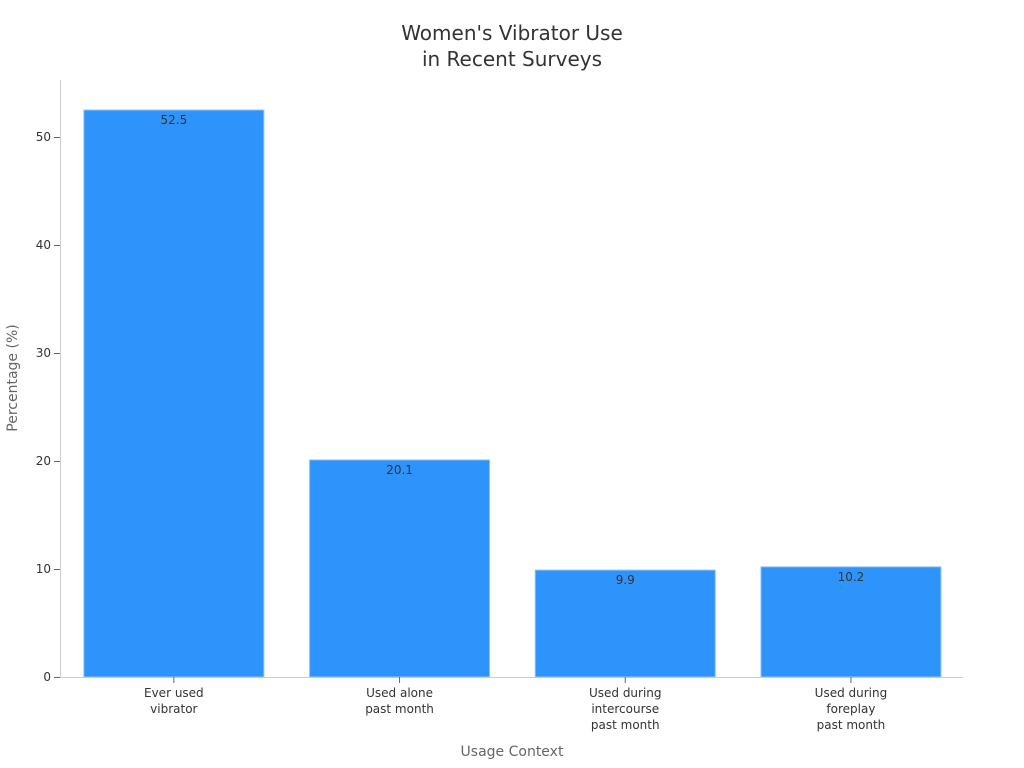 This screenshot has width=1024, height=768. Describe the element at coordinates (43, 461) in the screenshot. I see `y-tick-label: 20` at that location.